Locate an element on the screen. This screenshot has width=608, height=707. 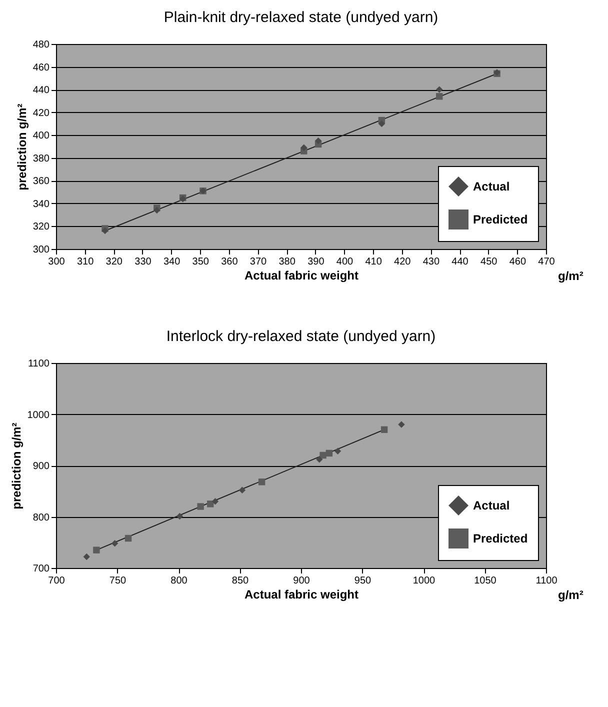
x-tick-label: 450 is located at coordinates (489, 262).